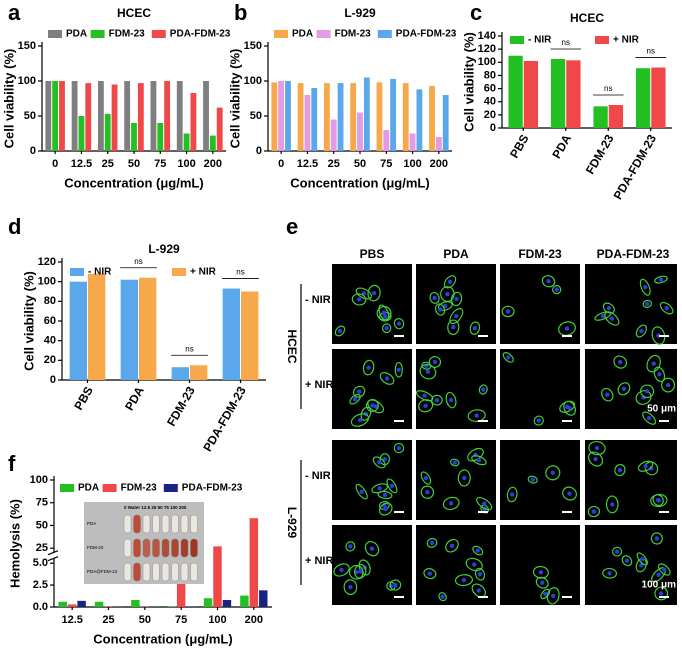 This screenshot has width=682, height=657. I want to click on y-axis-label: Cell viability (%), so click(8, 99).